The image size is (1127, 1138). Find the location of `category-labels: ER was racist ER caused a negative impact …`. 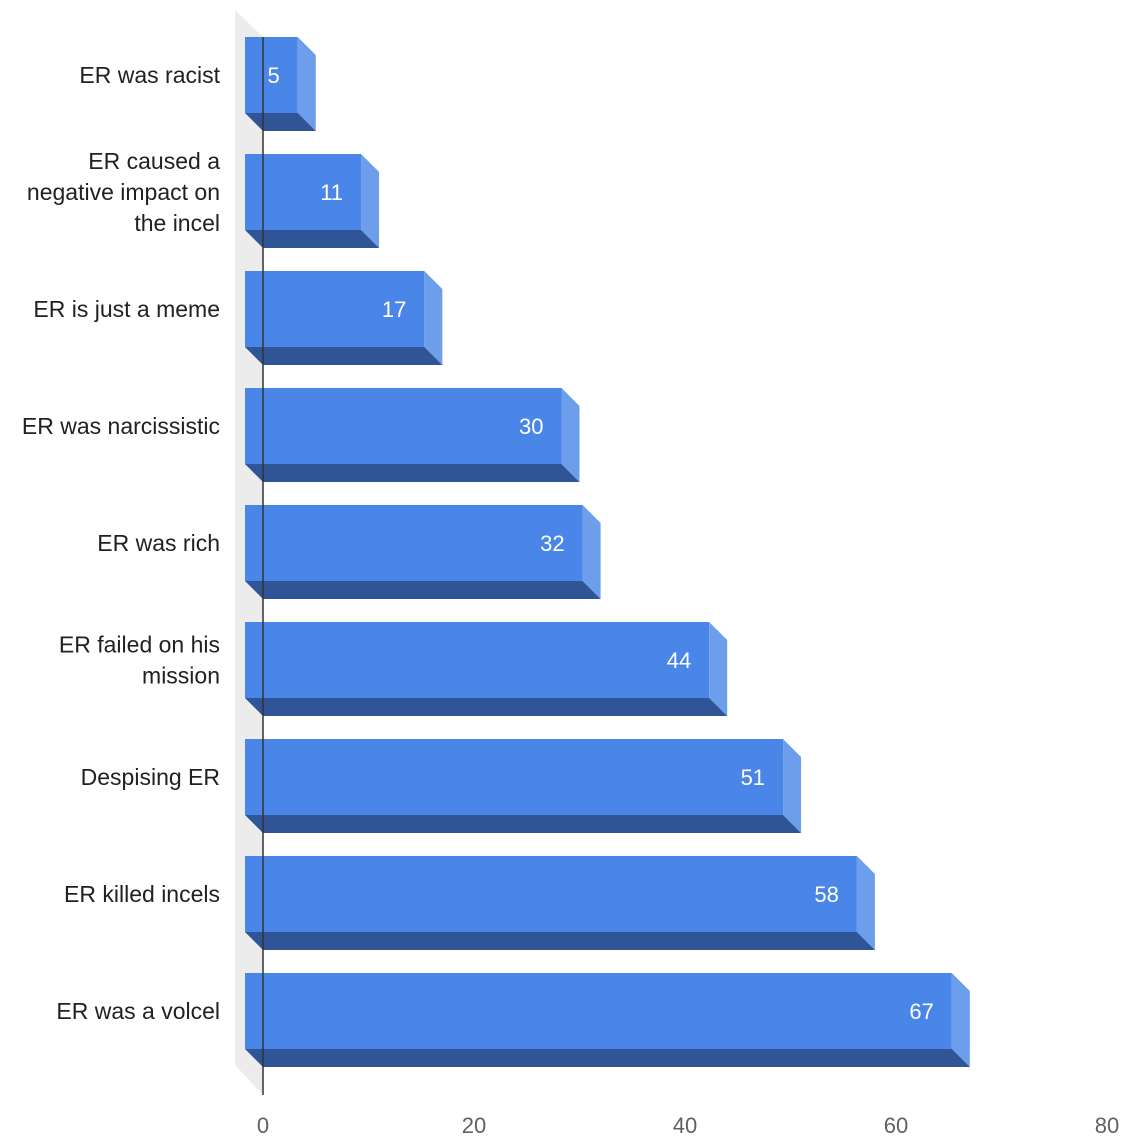

category-labels: ER was racist ER caused a negative impact … is located at coordinates (121, 543).